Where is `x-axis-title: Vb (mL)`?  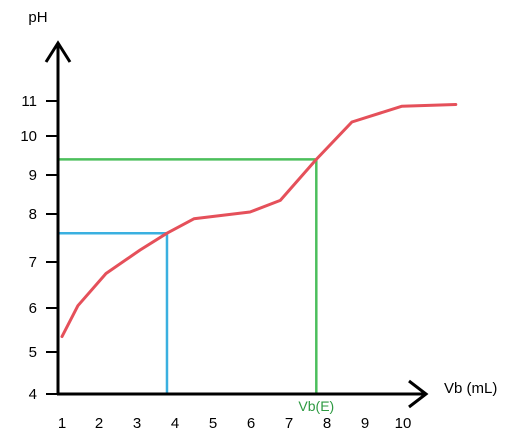
x-axis-title: Vb (mL) is located at coordinates (470, 388).